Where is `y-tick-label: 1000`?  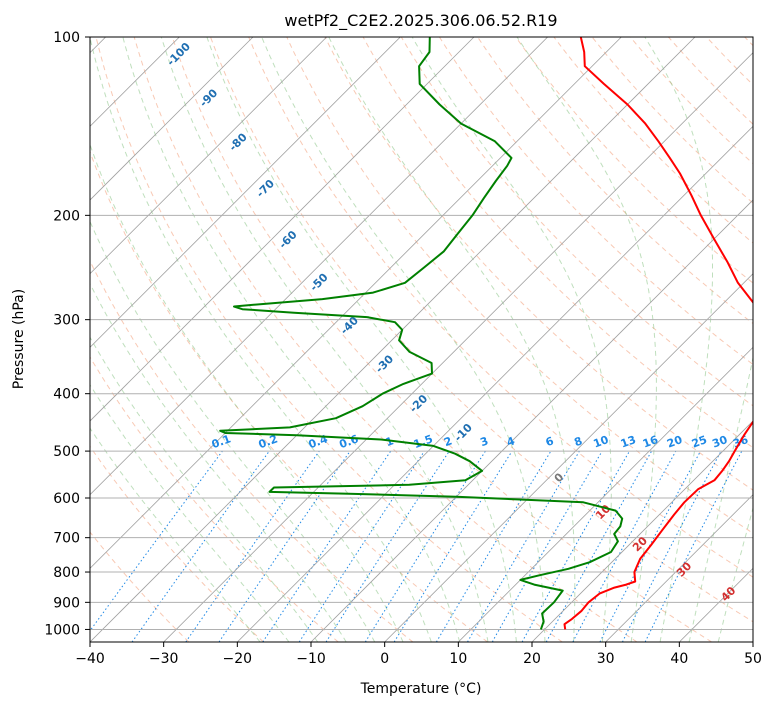 y-tick-label: 1000 is located at coordinates (62, 630).